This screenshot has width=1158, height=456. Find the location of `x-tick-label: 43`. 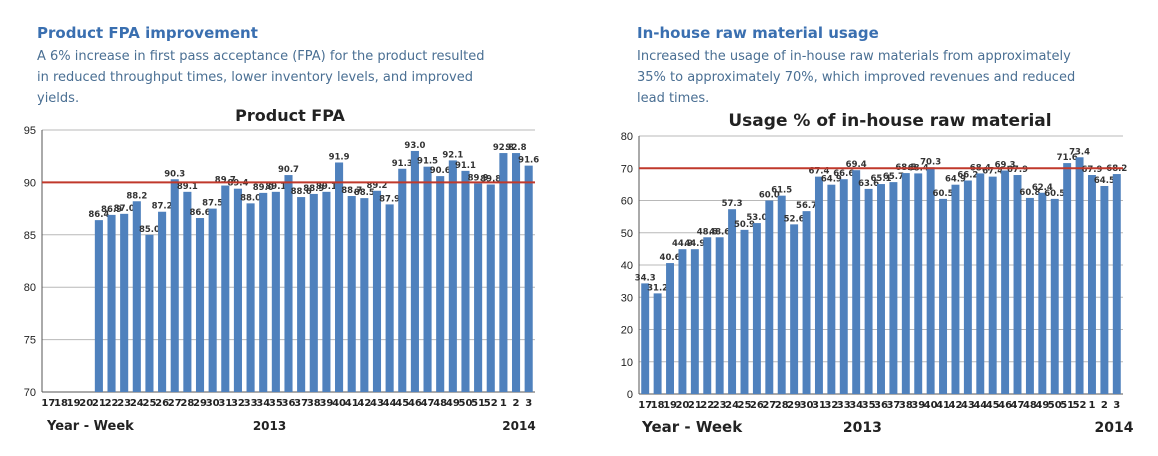

x-tick-label: 43 is located at coordinates (377, 403).